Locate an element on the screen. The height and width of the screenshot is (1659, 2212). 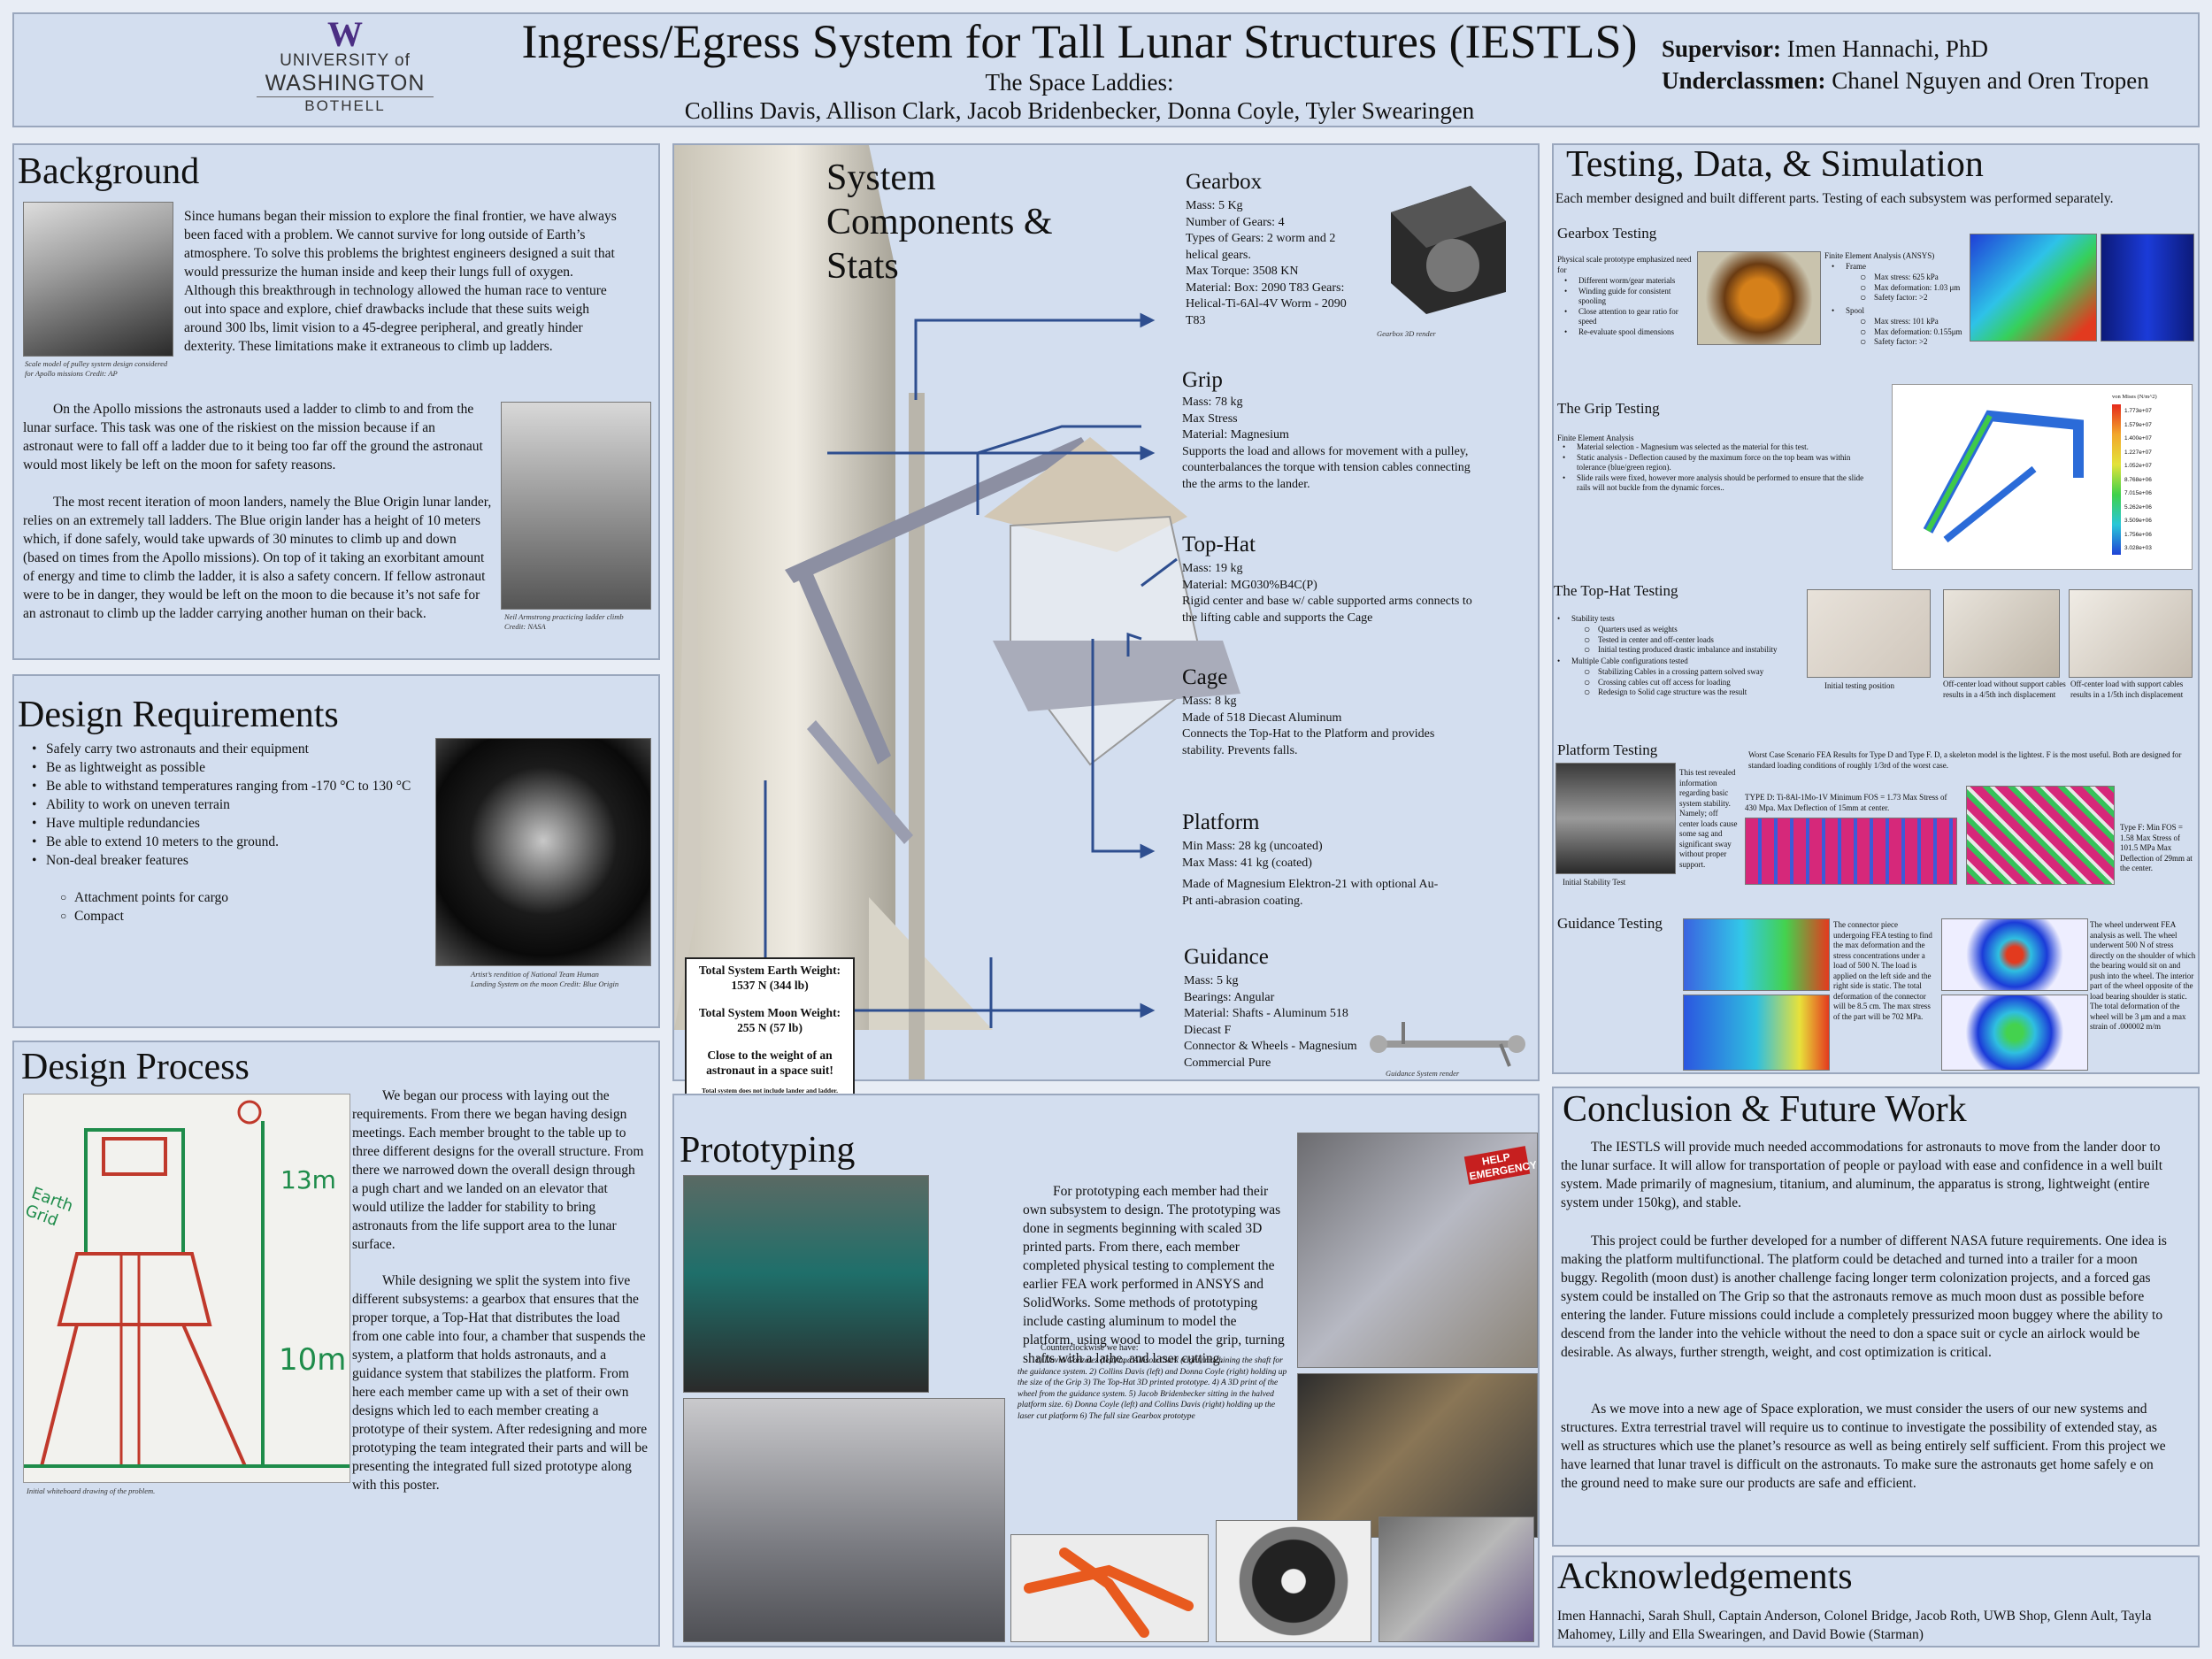
platform-stability-cap: Initial Stability Test is located at coordinates (1594, 883).